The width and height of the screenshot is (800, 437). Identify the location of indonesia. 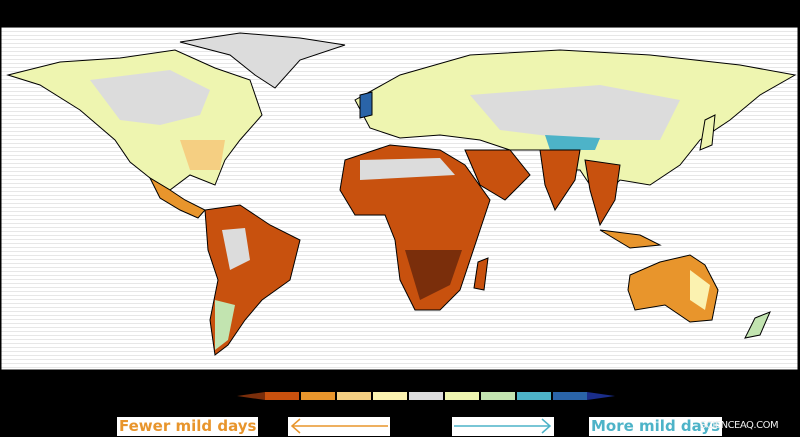
(630, 239).